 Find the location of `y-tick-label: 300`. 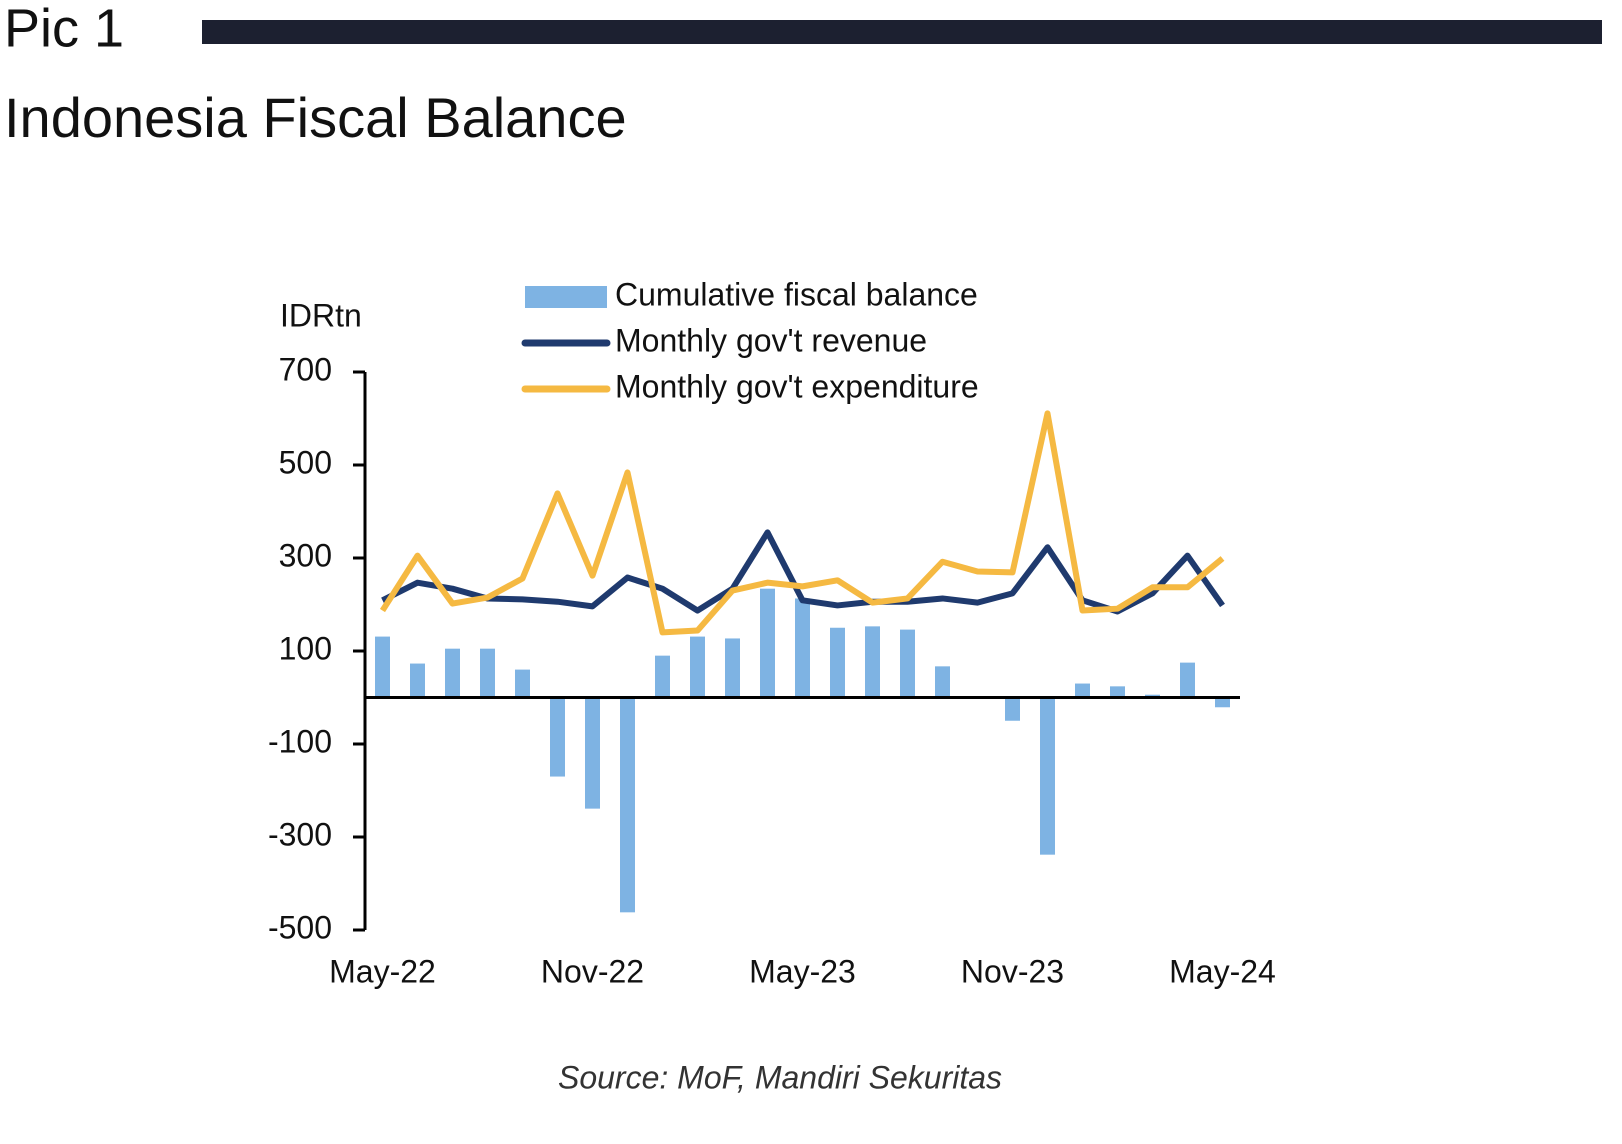

y-tick-label: 300 is located at coordinates (305, 555).